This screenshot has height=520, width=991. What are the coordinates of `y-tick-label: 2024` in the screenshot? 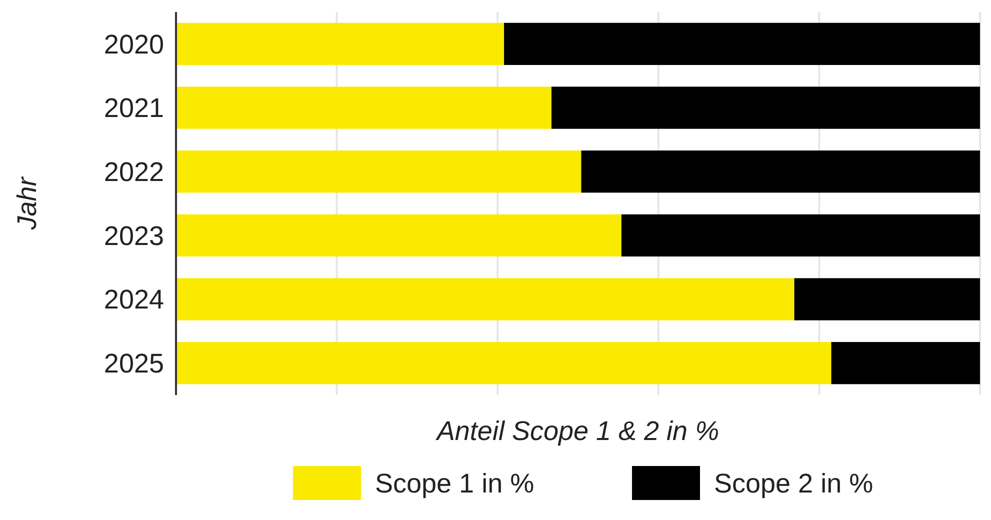 It's located at (134, 299).